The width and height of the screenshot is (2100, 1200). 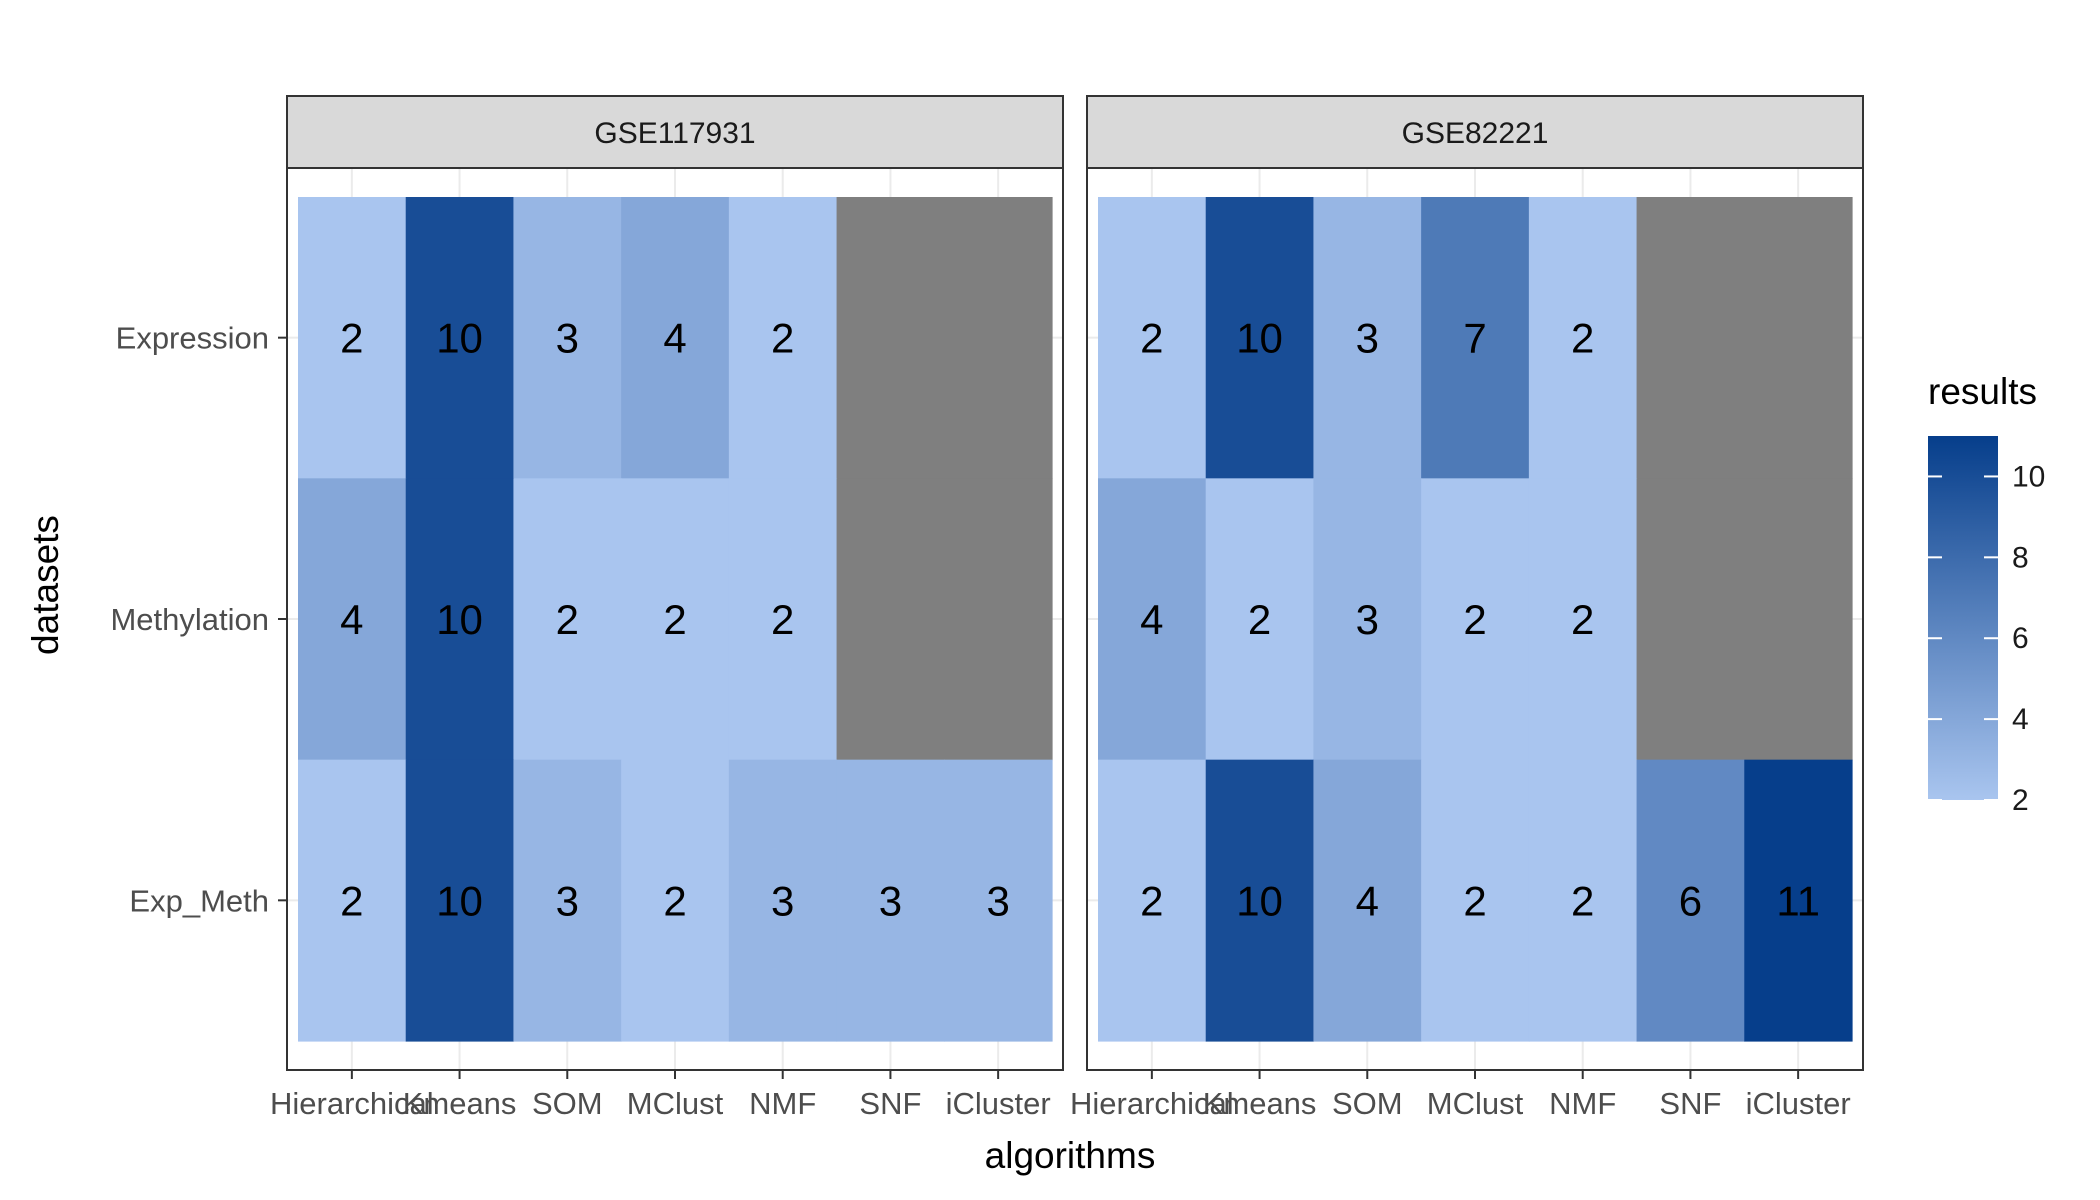 What do you see at coordinates (2020, 800) in the screenshot?
I see `legend-tick-label: 2` at bounding box center [2020, 800].